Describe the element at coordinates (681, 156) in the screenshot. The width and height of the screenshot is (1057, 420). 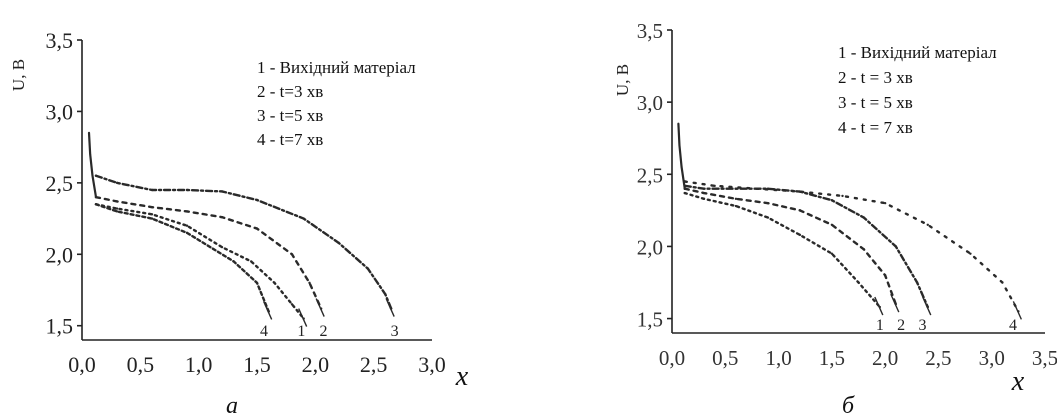
I see `series-start-spike` at that location.